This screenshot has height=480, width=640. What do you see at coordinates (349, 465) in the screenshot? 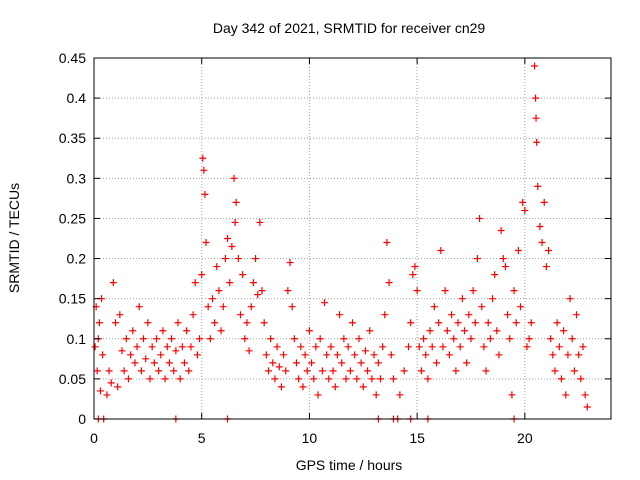
I see `x-axis-label: GPS time / hours` at bounding box center [349, 465].